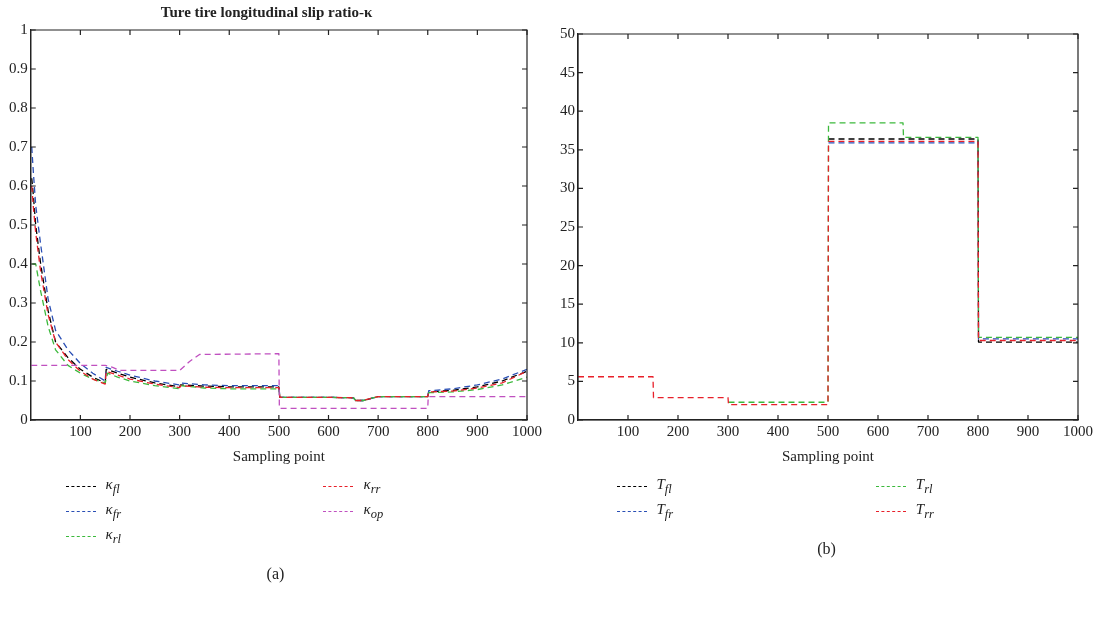 The height and width of the screenshot is (625, 1103). Describe the element at coordinates (826, 549) in the screenshot. I see `text: (b)` at that location.